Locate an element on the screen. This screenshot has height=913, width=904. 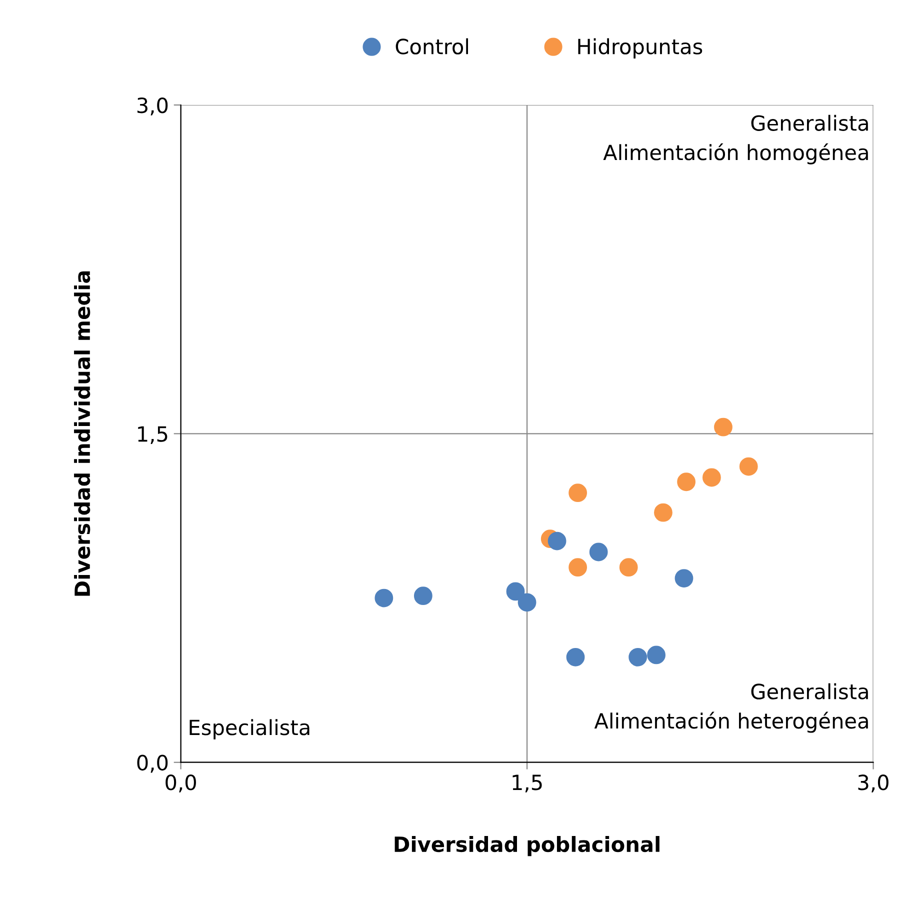
y-tick-label: 3,0 is located at coordinates (152, 106).